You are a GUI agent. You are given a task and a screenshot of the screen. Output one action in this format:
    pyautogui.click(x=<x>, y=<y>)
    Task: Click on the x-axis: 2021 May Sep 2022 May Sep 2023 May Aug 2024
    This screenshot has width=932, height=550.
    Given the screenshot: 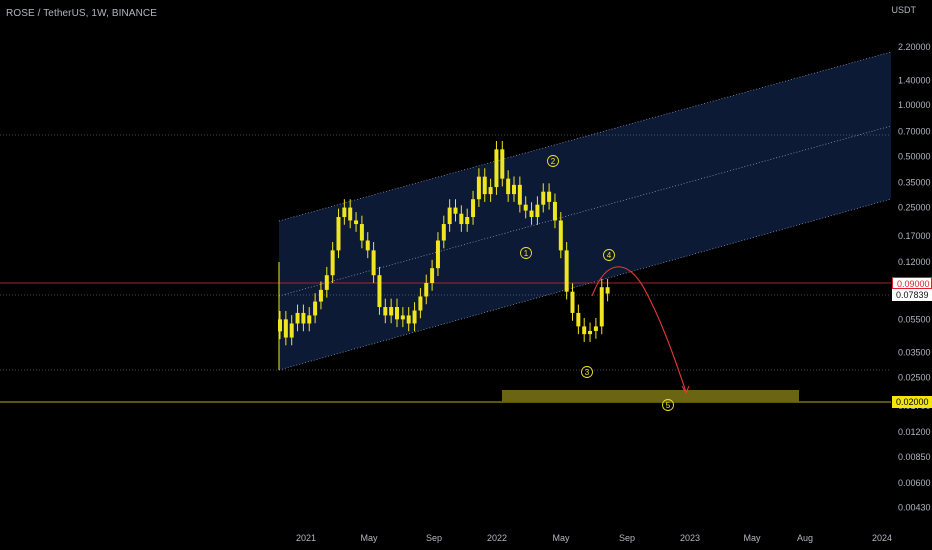 What is the action you would take?
    pyautogui.click(x=594, y=538)
    